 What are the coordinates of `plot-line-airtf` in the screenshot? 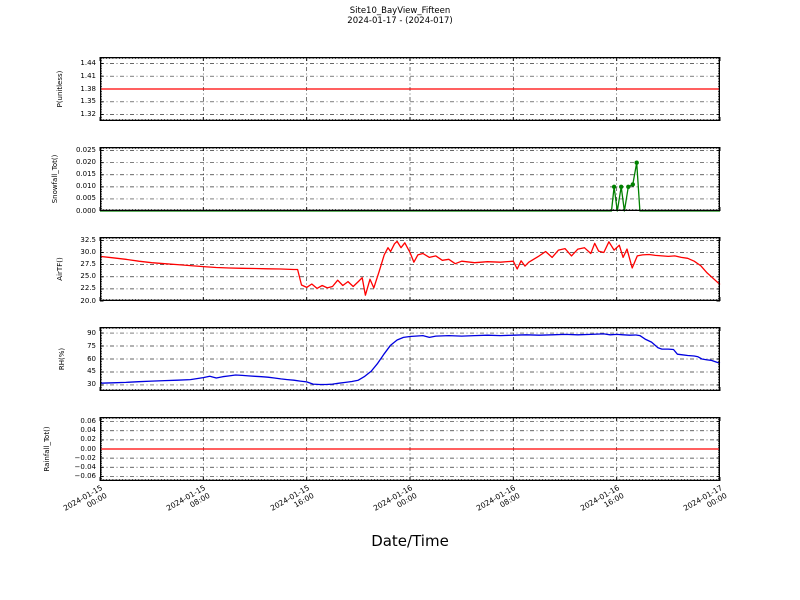 It's located at (410, 268).